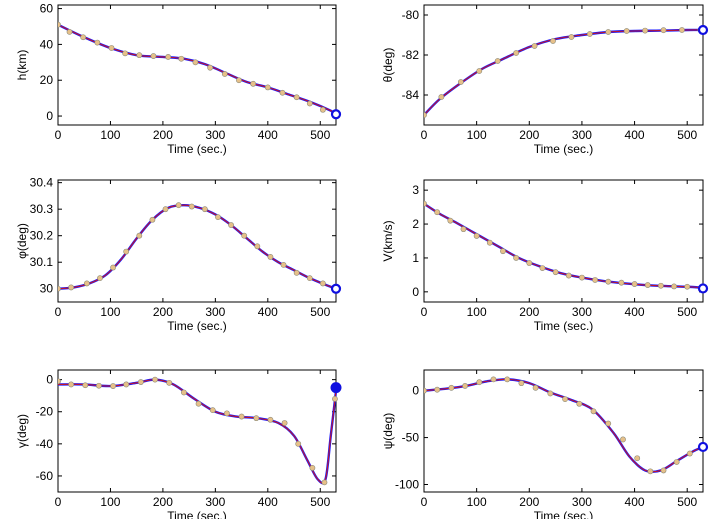 Image resolution: width=709 pixels, height=519 pixels. Describe the element at coordinates (110, 135) in the screenshot. I see `x-tick-label: 100` at that location.